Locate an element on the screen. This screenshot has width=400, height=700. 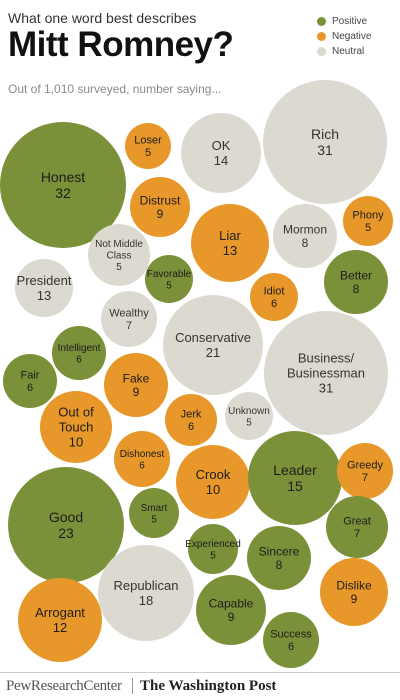
bubble-value-favorable: 5 is located at coordinates (169, 285).